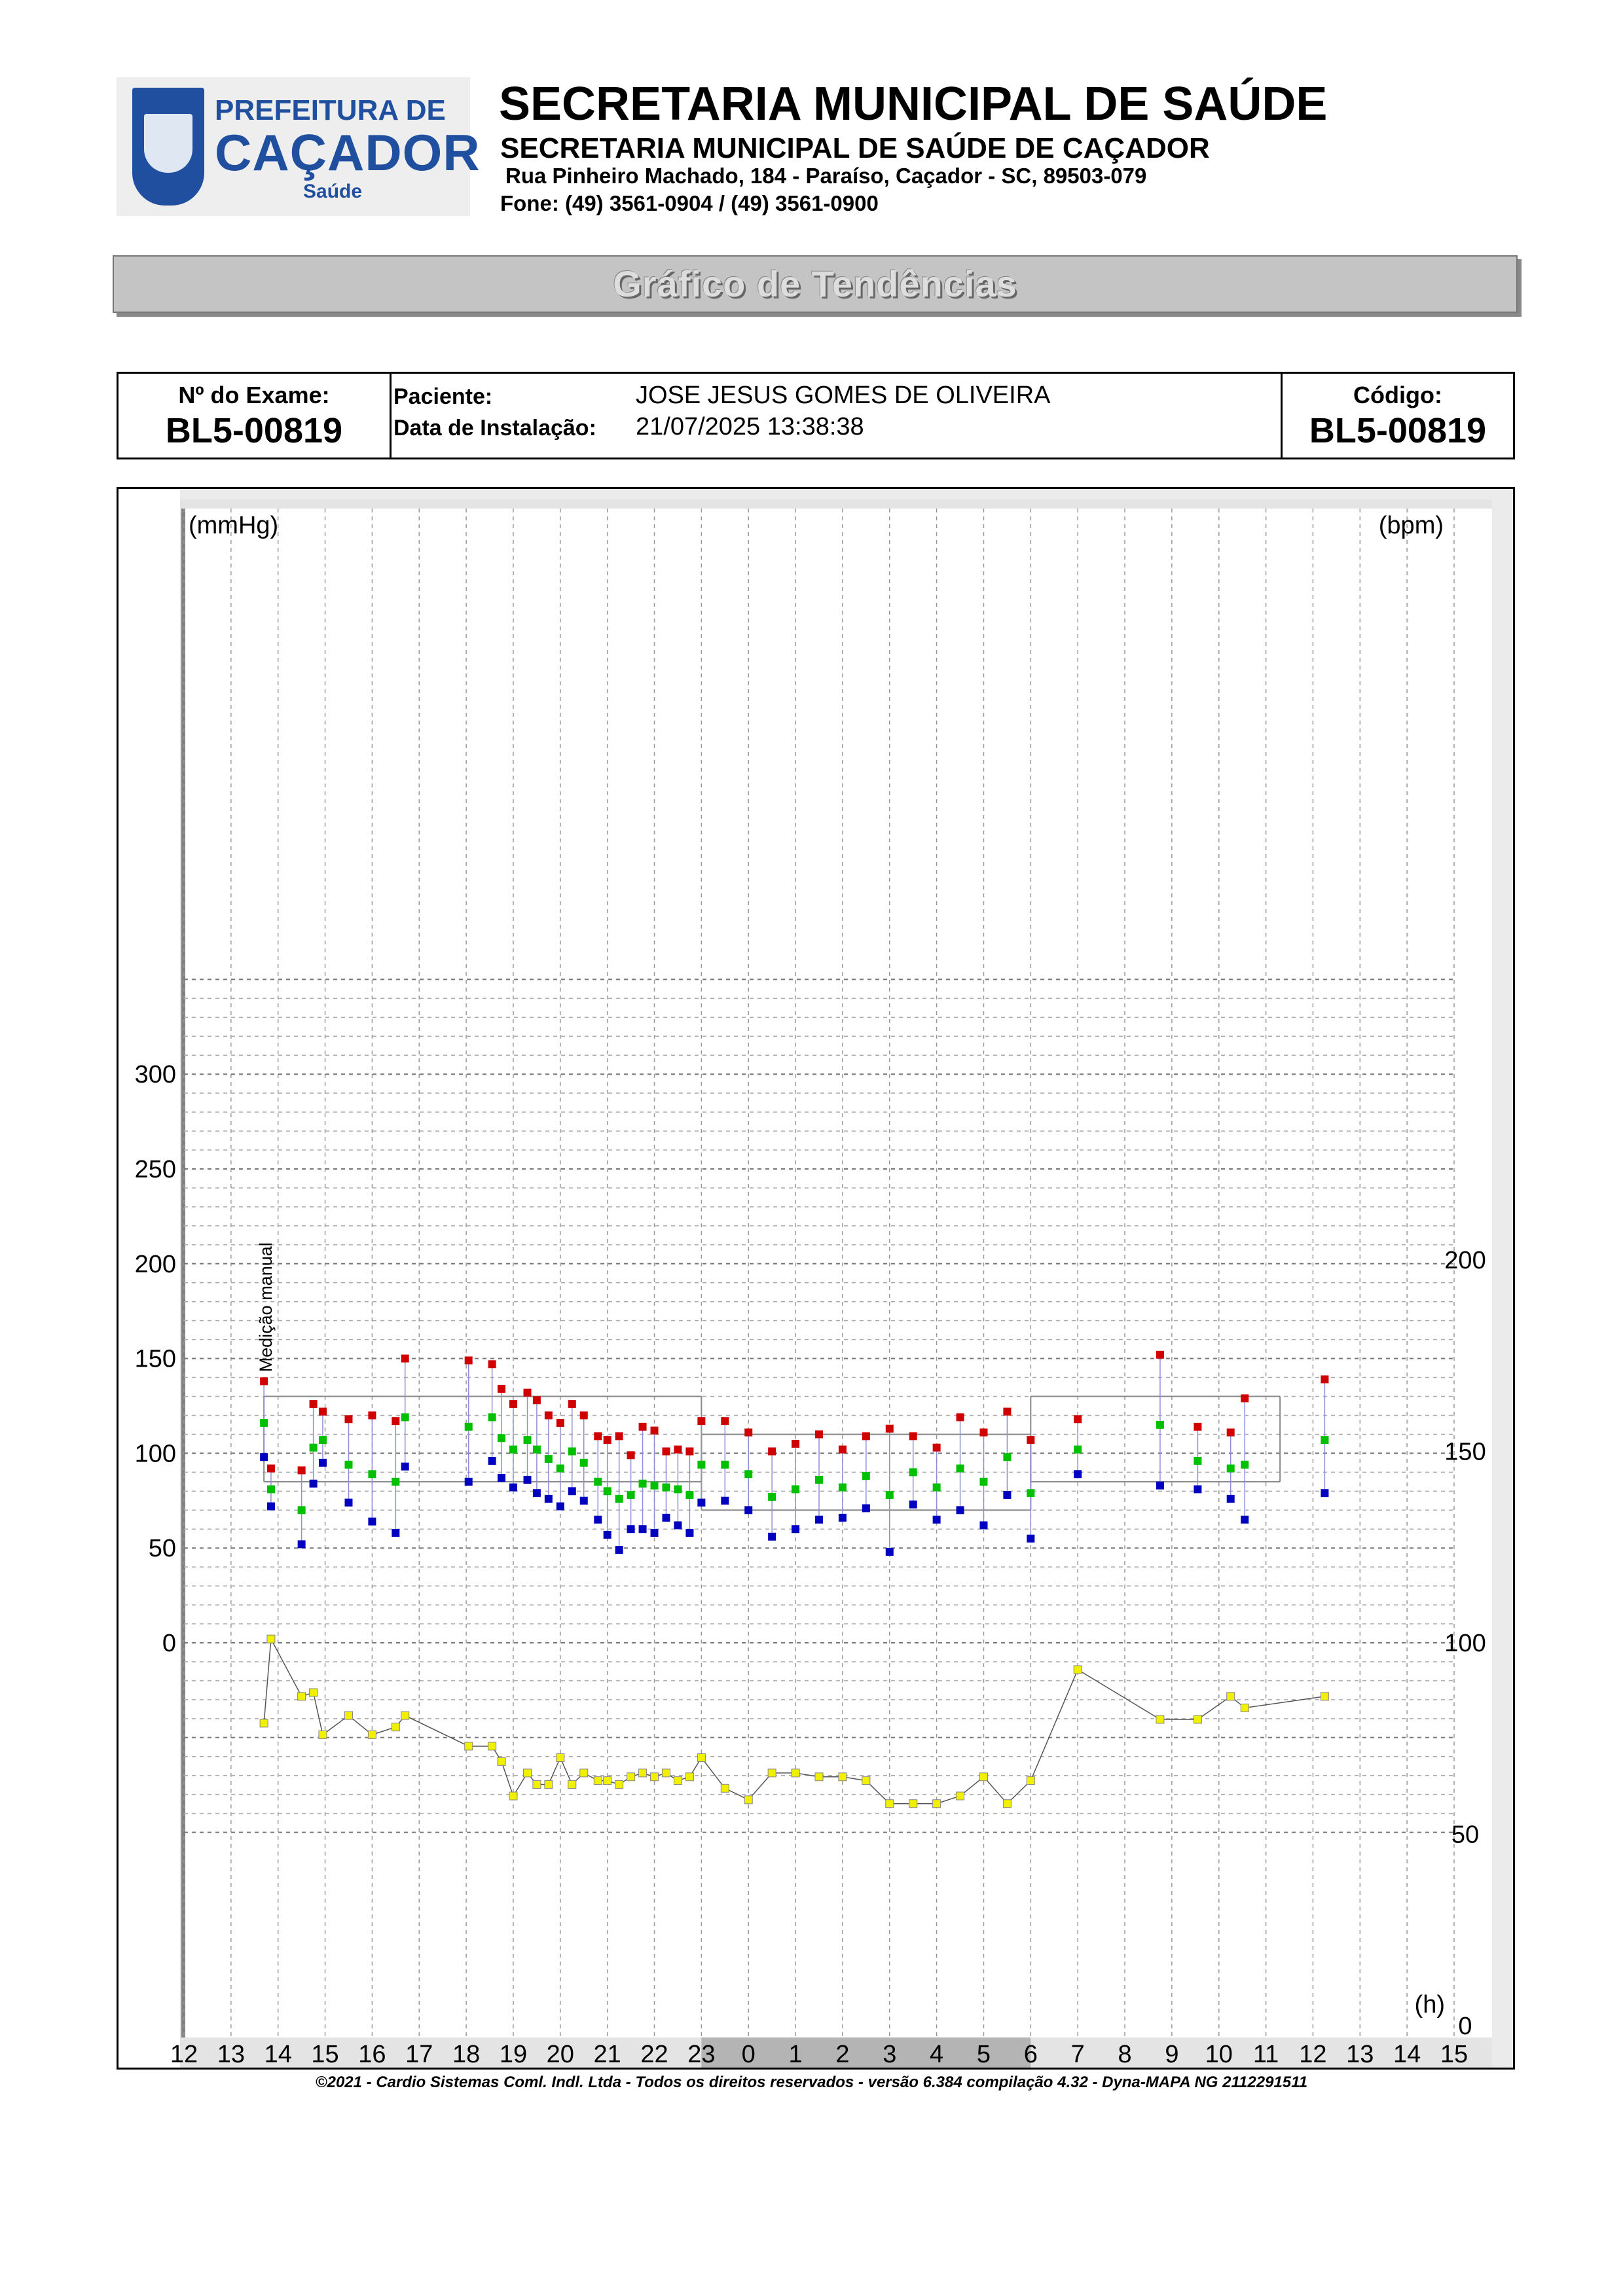 The image size is (1623, 2296). Describe the element at coordinates (846, 494) in the screenshot. I see `chart-frame-top` at that location.